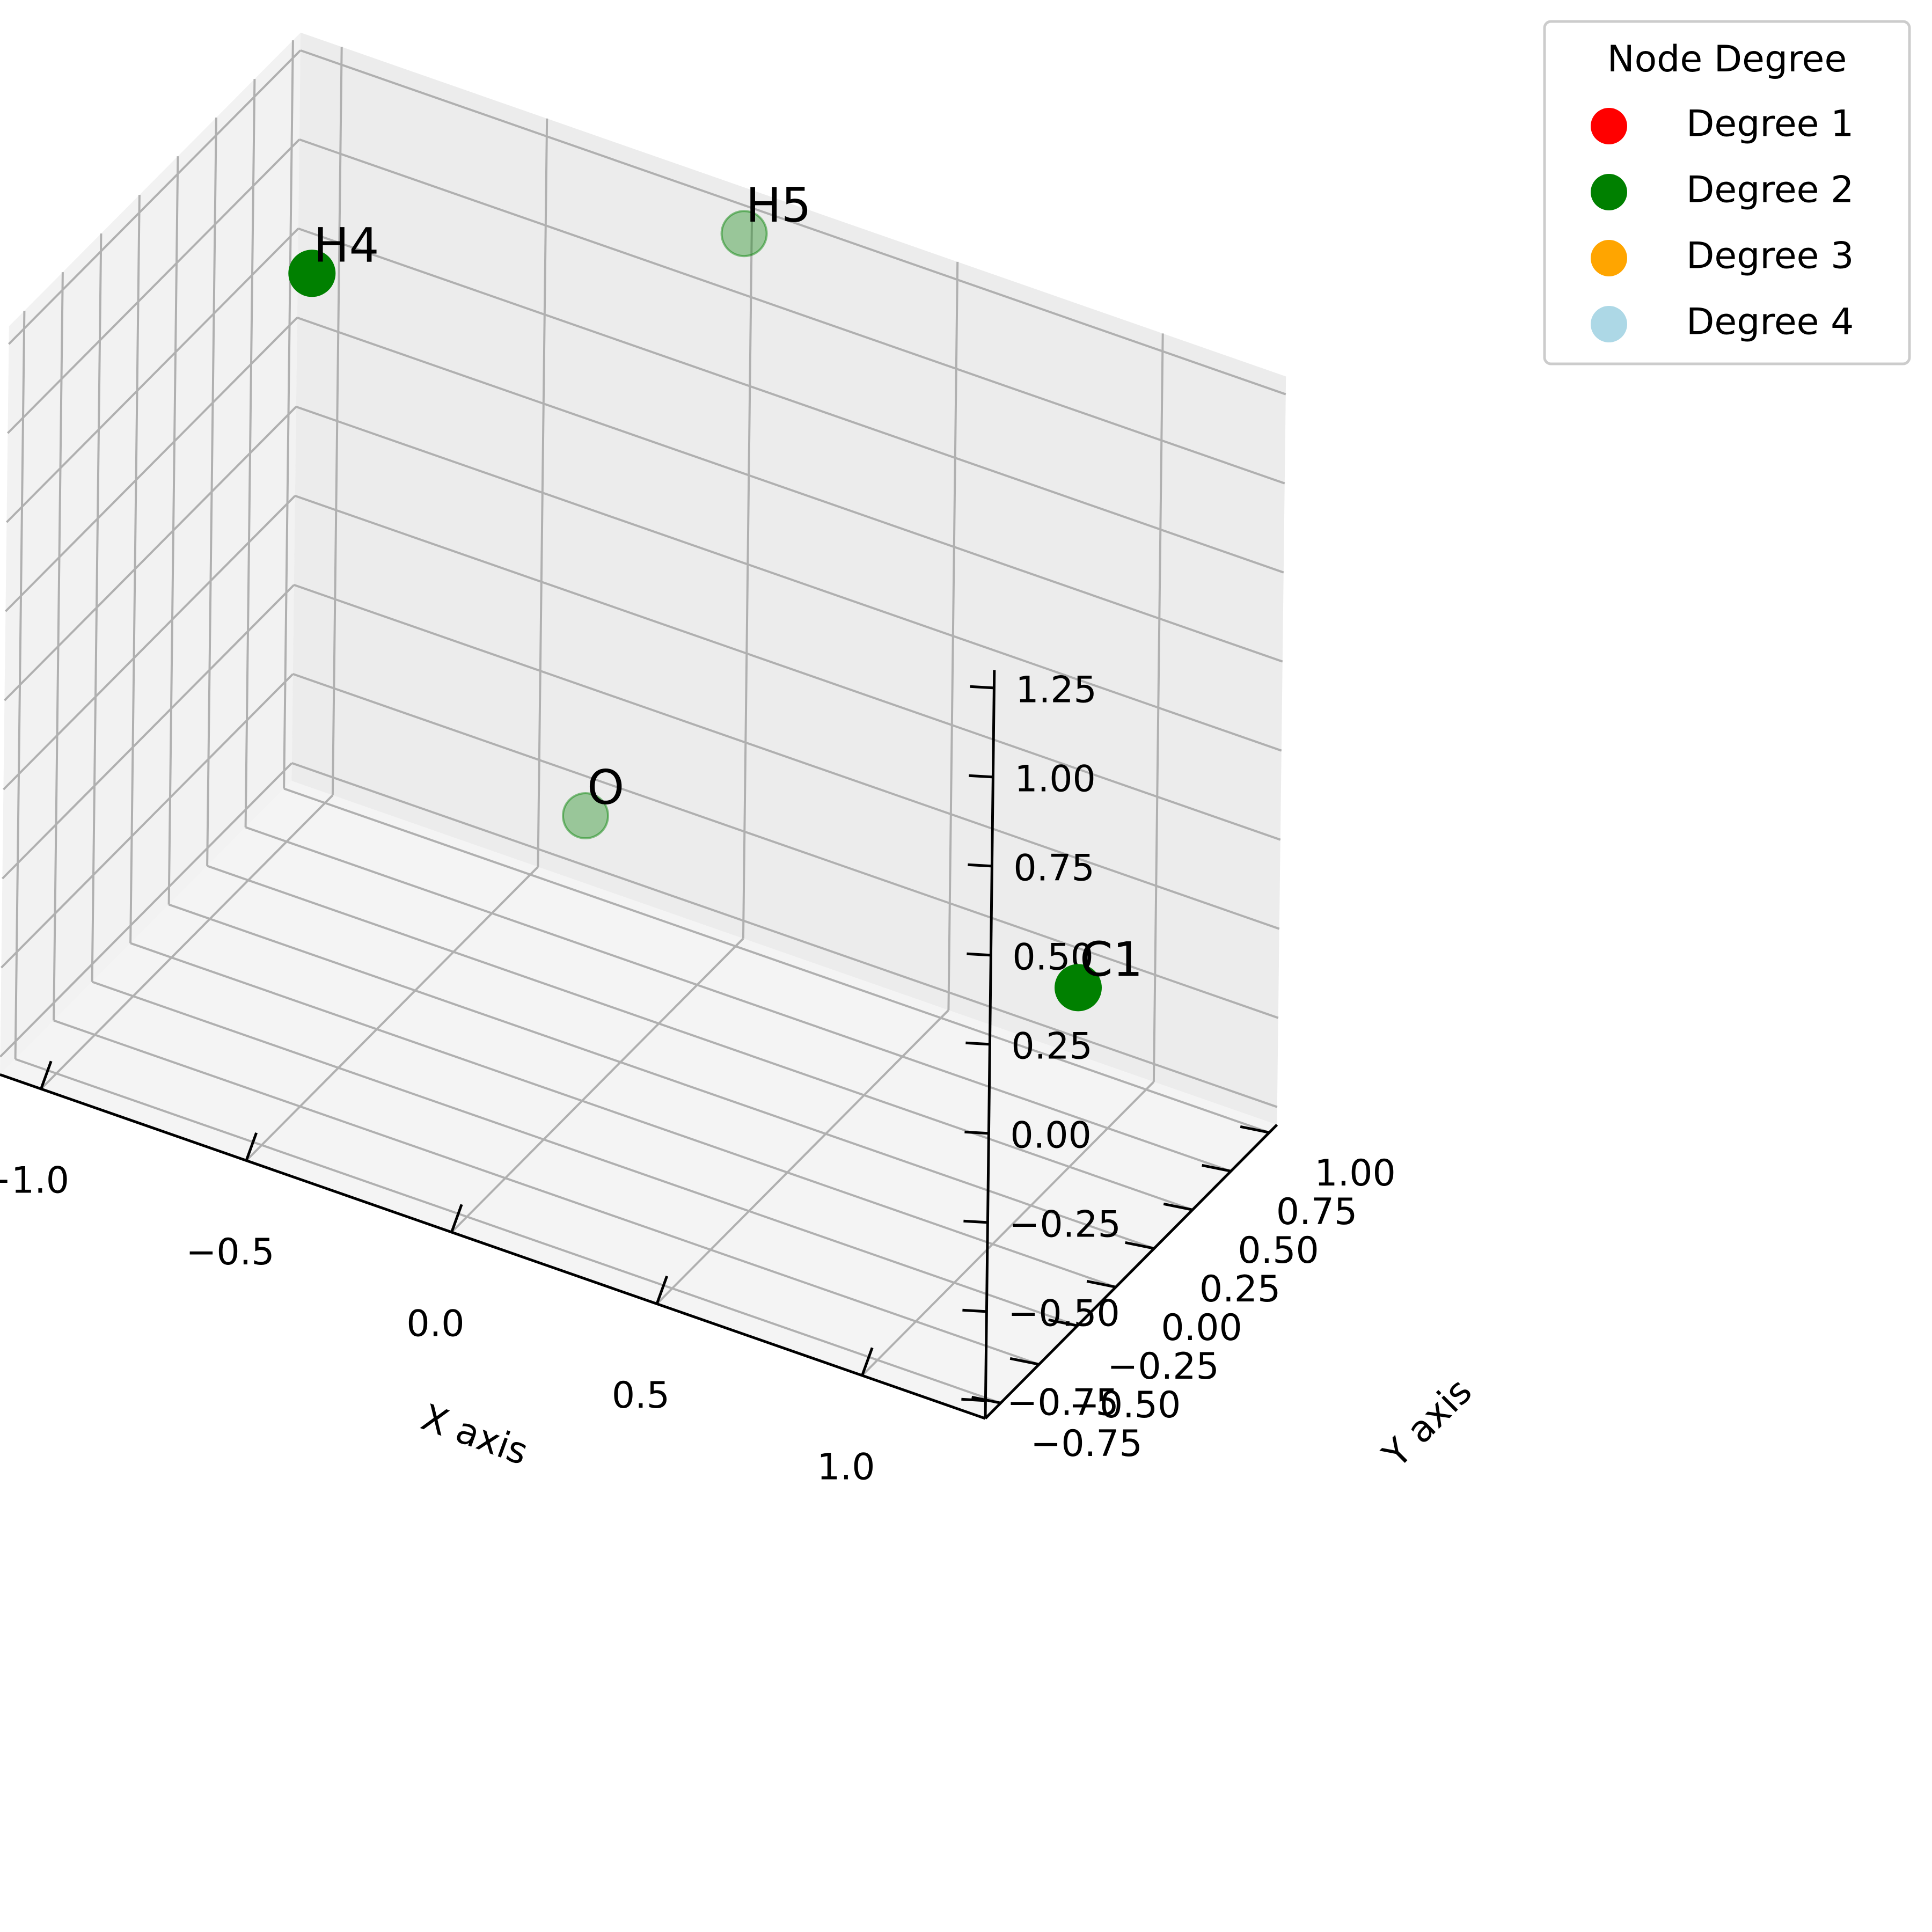 Image resolution: width=1932 pixels, height=1932 pixels. What do you see at coordinates (846, 1467) in the screenshot?
I see `x-tick-label: 1.0` at bounding box center [846, 1467].